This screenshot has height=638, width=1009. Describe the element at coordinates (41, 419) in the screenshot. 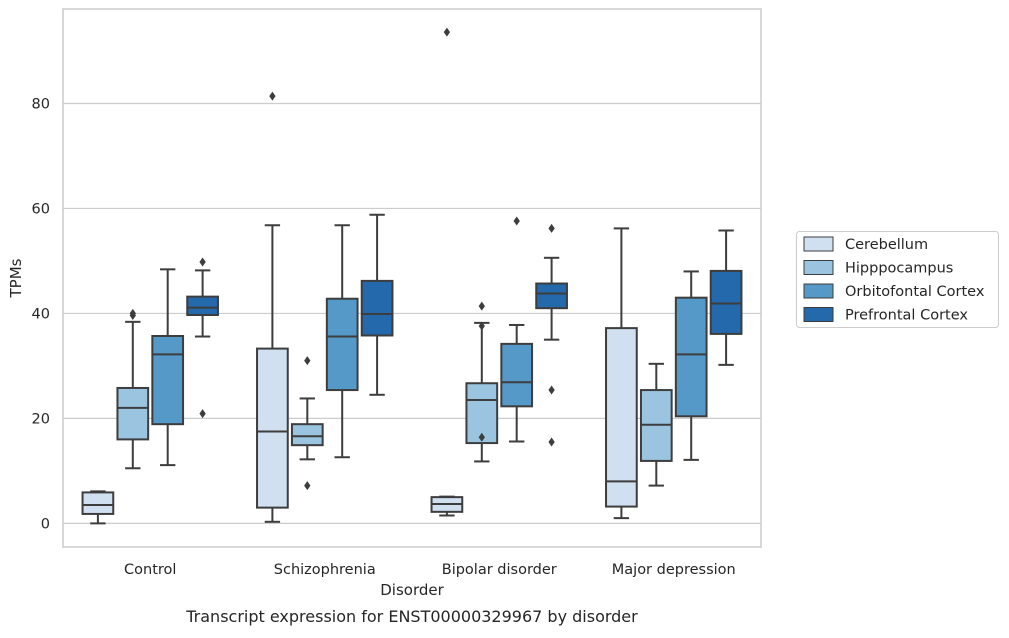

I see `y-tick-label: 20` at that location.